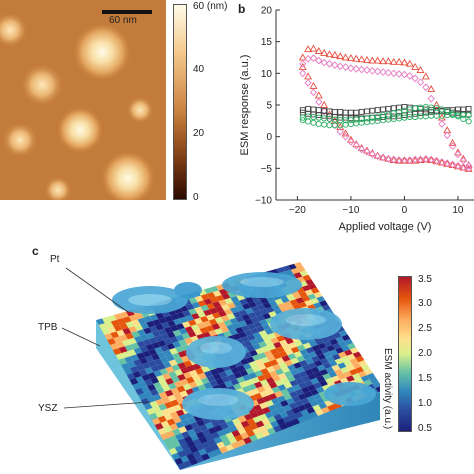 This screenshot has width=474, height=474. Describe the element at coordinates (367, 111) in the screenshot. I see `data-point-square` at that location.